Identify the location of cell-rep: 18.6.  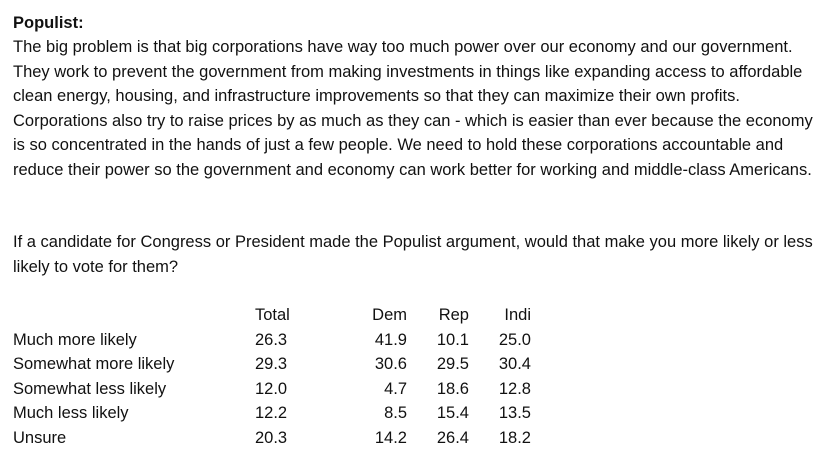
(452, 388).